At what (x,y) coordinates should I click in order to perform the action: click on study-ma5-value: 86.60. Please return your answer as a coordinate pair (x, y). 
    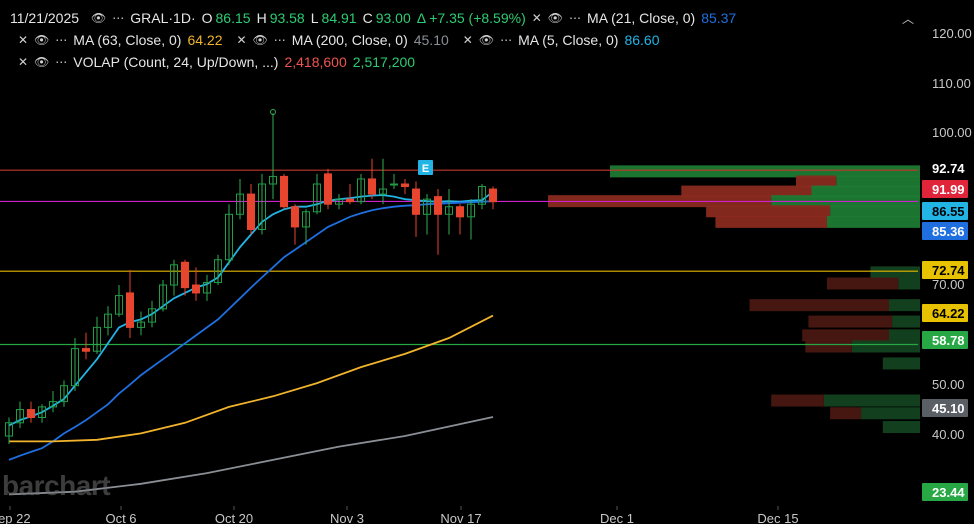
    Looking at the image, I should click on (642, 40).